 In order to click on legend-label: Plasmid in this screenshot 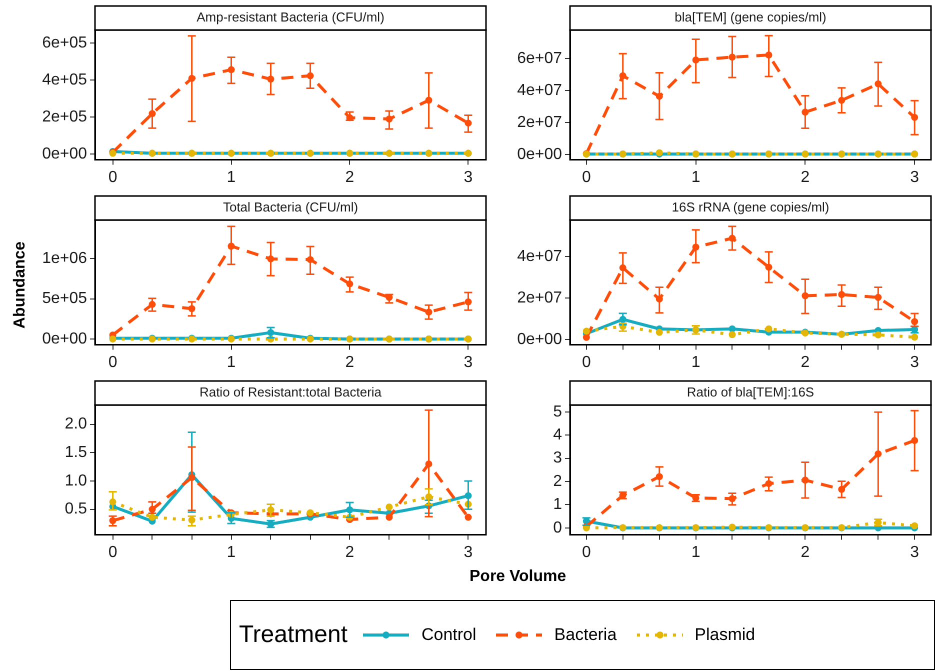, I will do `click(725, 635)`.